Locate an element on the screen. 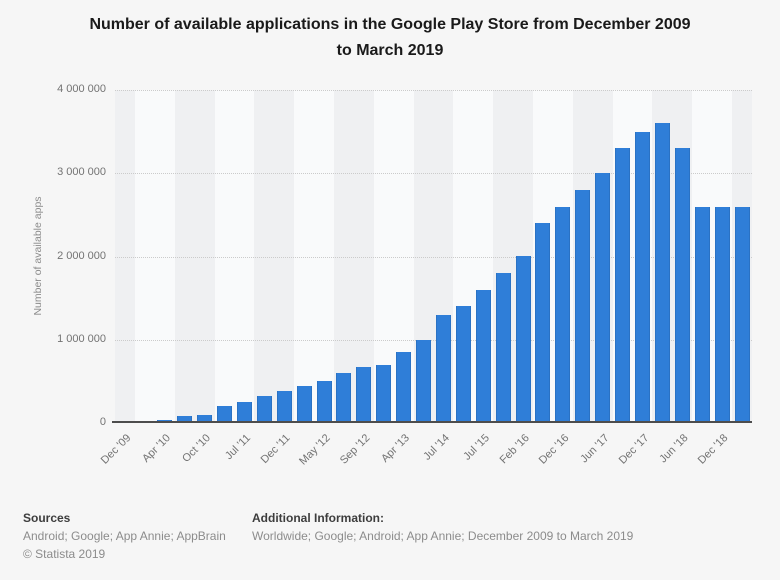  bar-Dec '17 is located at coordinates (643, 277).